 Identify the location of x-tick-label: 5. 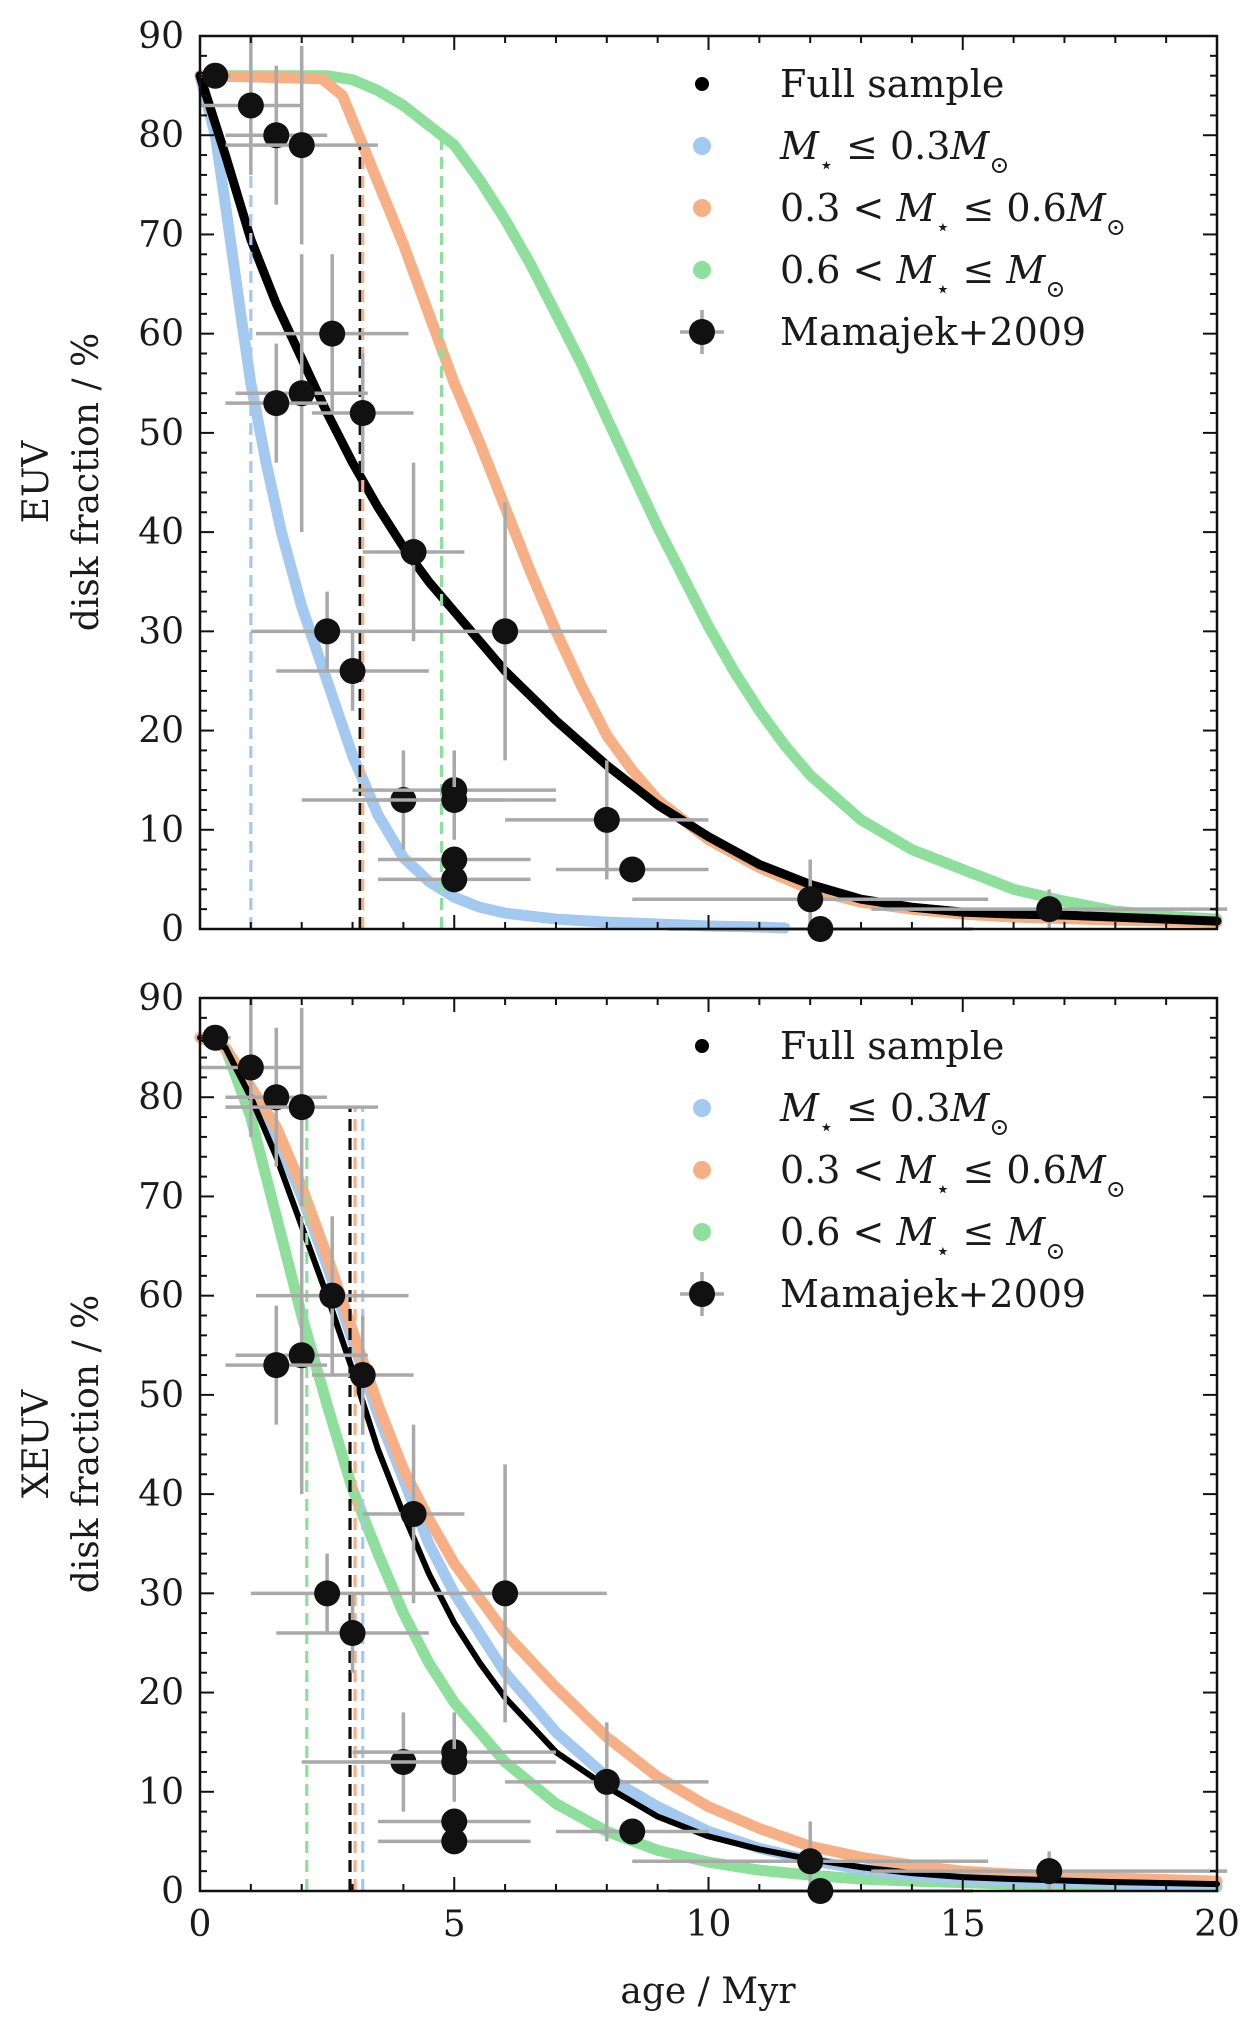
(454, 1924).